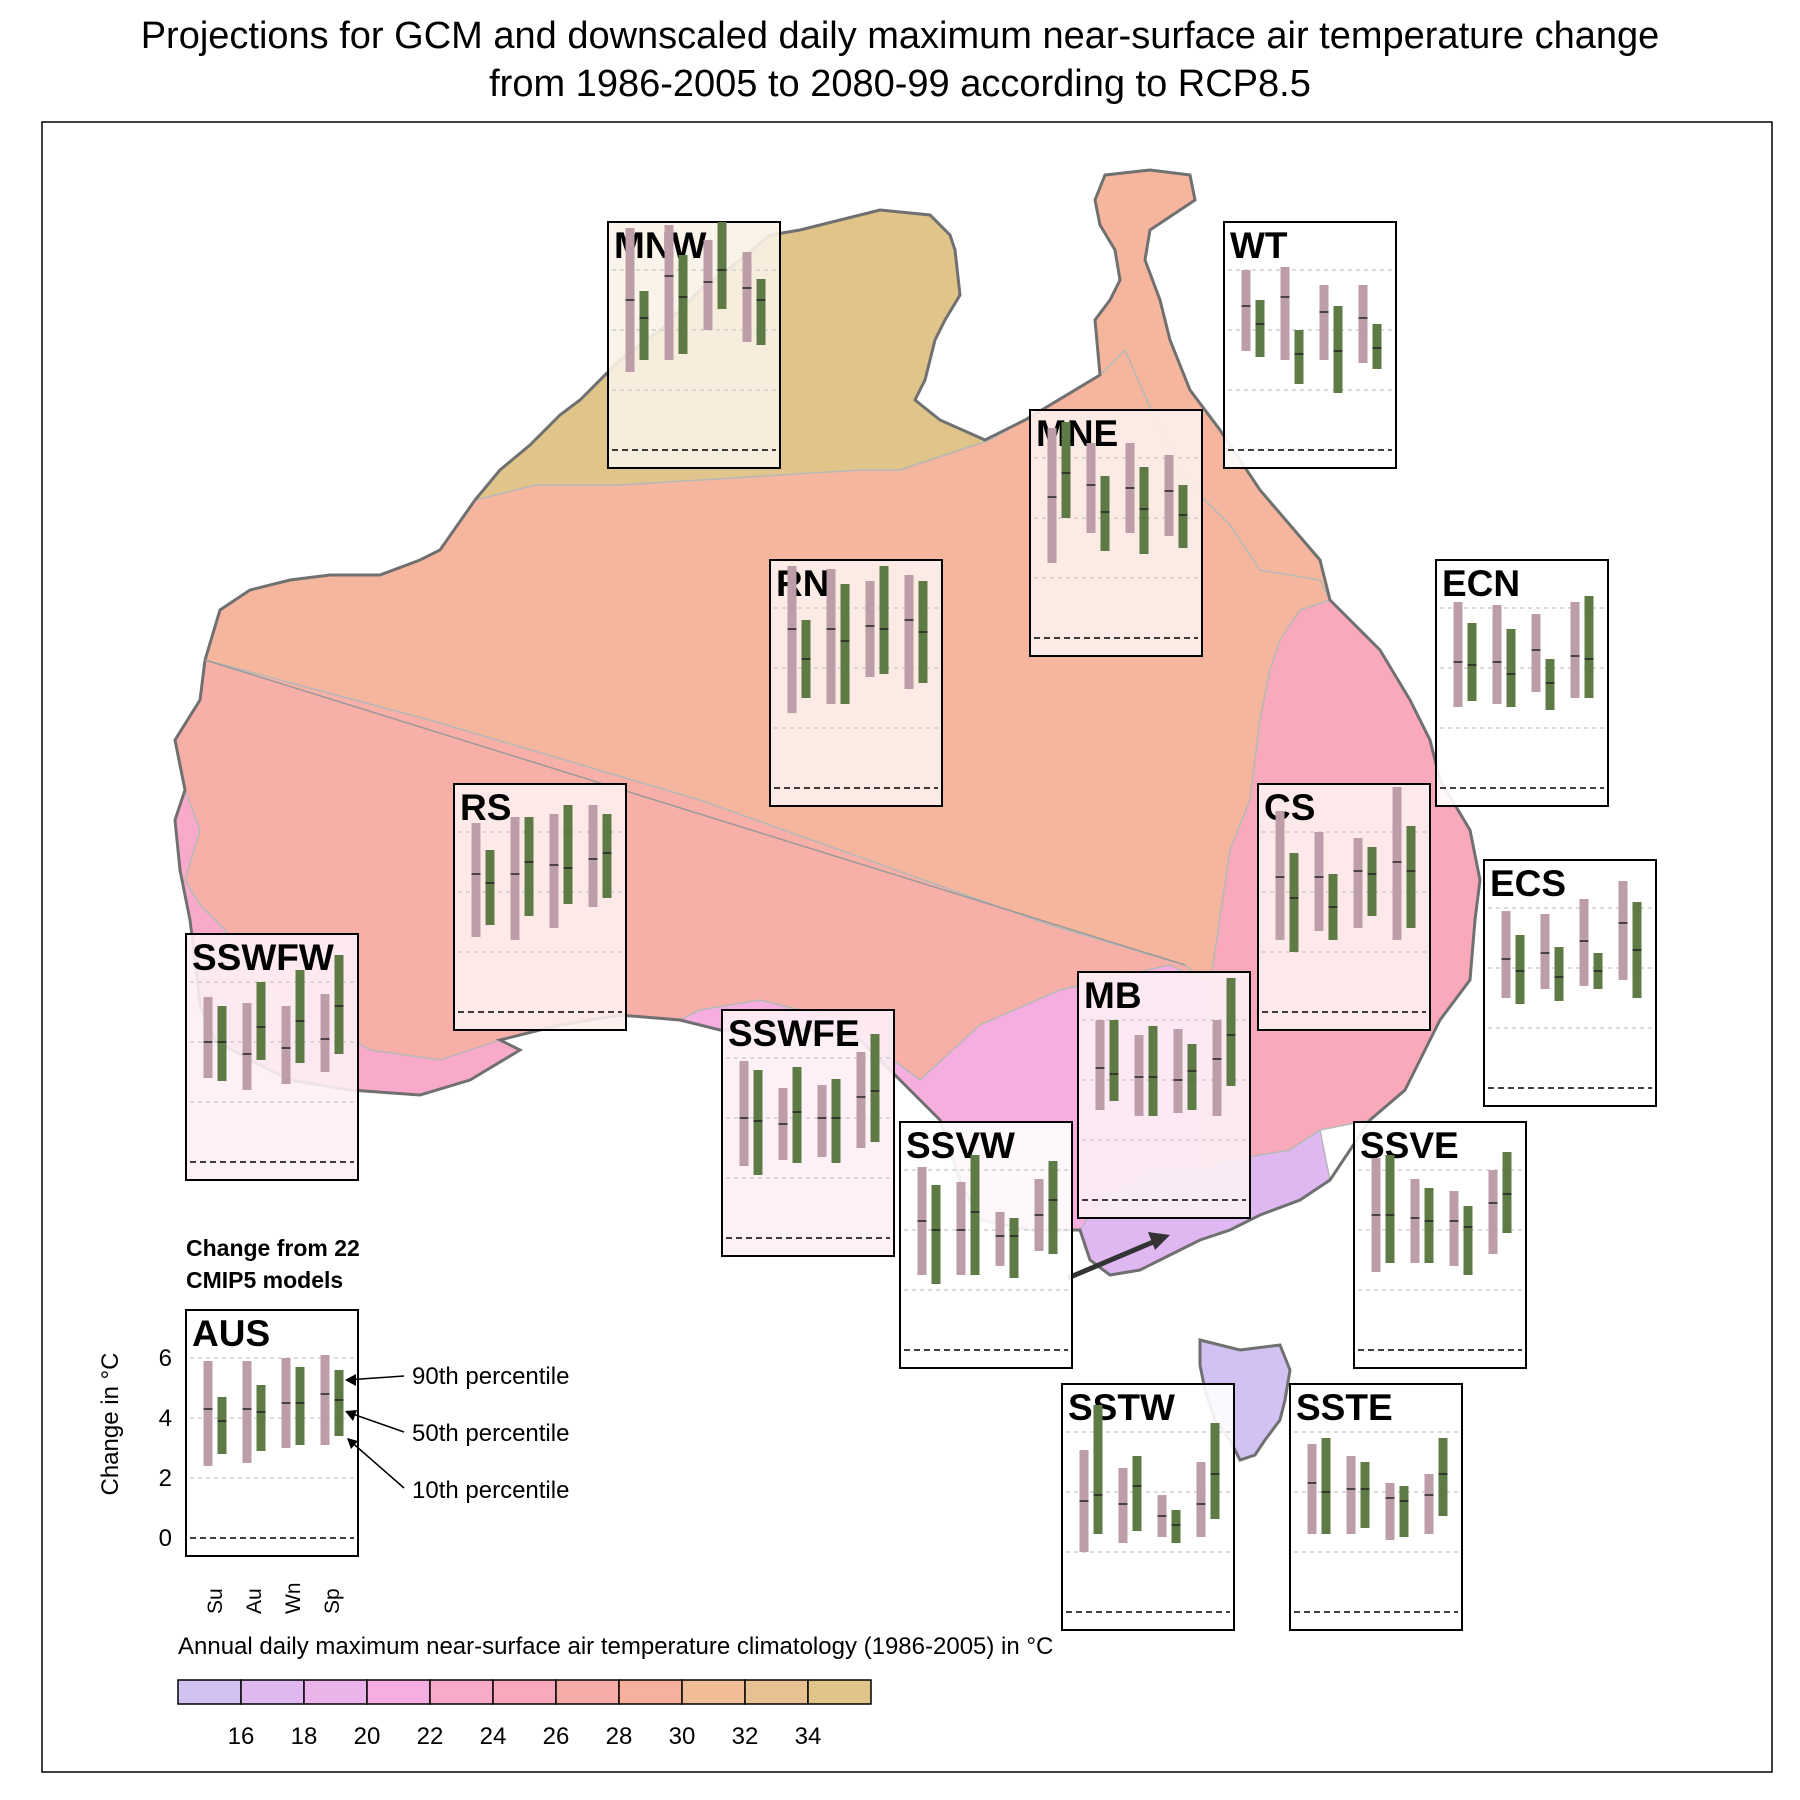 Image resolution: width=1800 pixels, height=1800 pixels. Describe the element at coordinates (263, 957) in the screenshot. I see `inset-region-name: SSWFW` at that location.